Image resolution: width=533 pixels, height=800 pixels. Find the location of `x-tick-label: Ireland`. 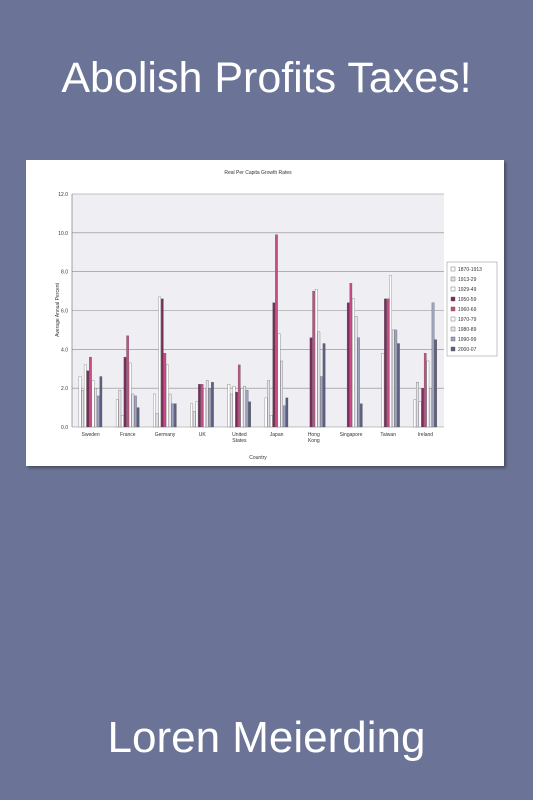

x-tick-label: Ireland is located at coordinates (426, 435).